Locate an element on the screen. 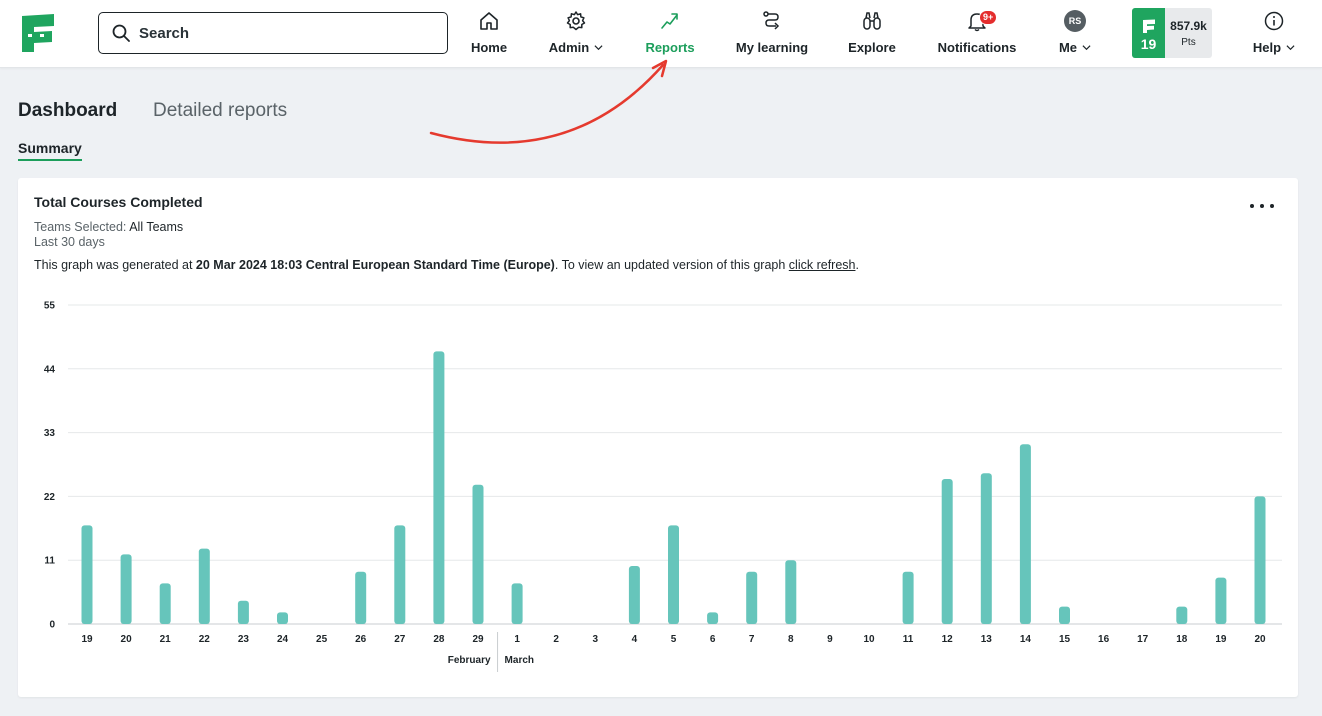  y-tick-label: 55 is located at coordinates (50, 306).